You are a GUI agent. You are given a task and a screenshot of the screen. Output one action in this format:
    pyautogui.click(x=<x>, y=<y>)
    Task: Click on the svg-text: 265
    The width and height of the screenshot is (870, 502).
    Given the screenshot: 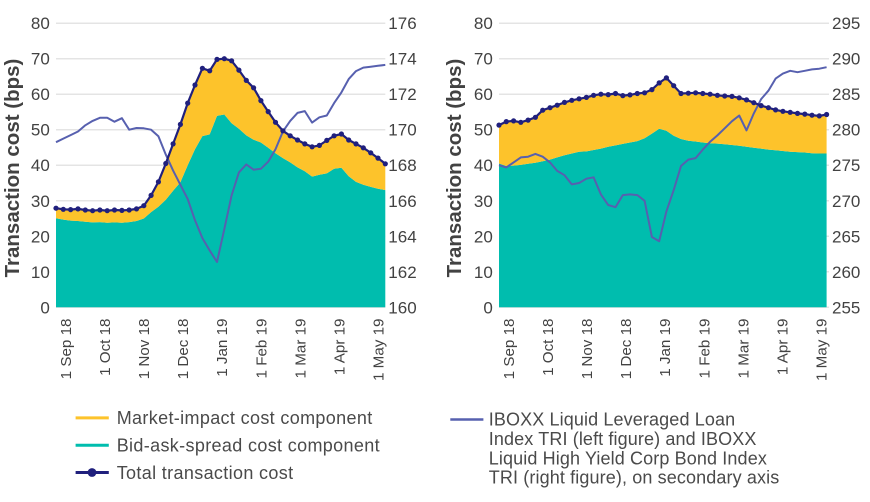 What is the action you would take?
    pyautogui.click(x=846, y=236)
    